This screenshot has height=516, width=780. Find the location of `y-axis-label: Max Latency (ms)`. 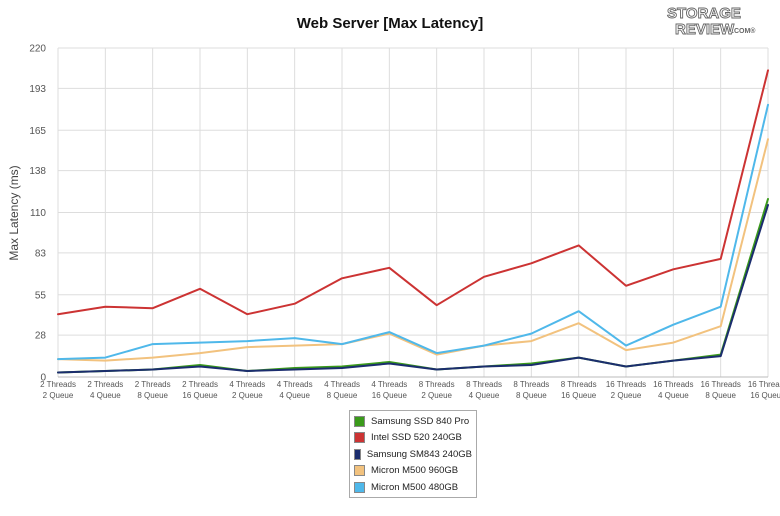

y-axis-label: Max Latency (ms) is located at coordinates (14, 212).